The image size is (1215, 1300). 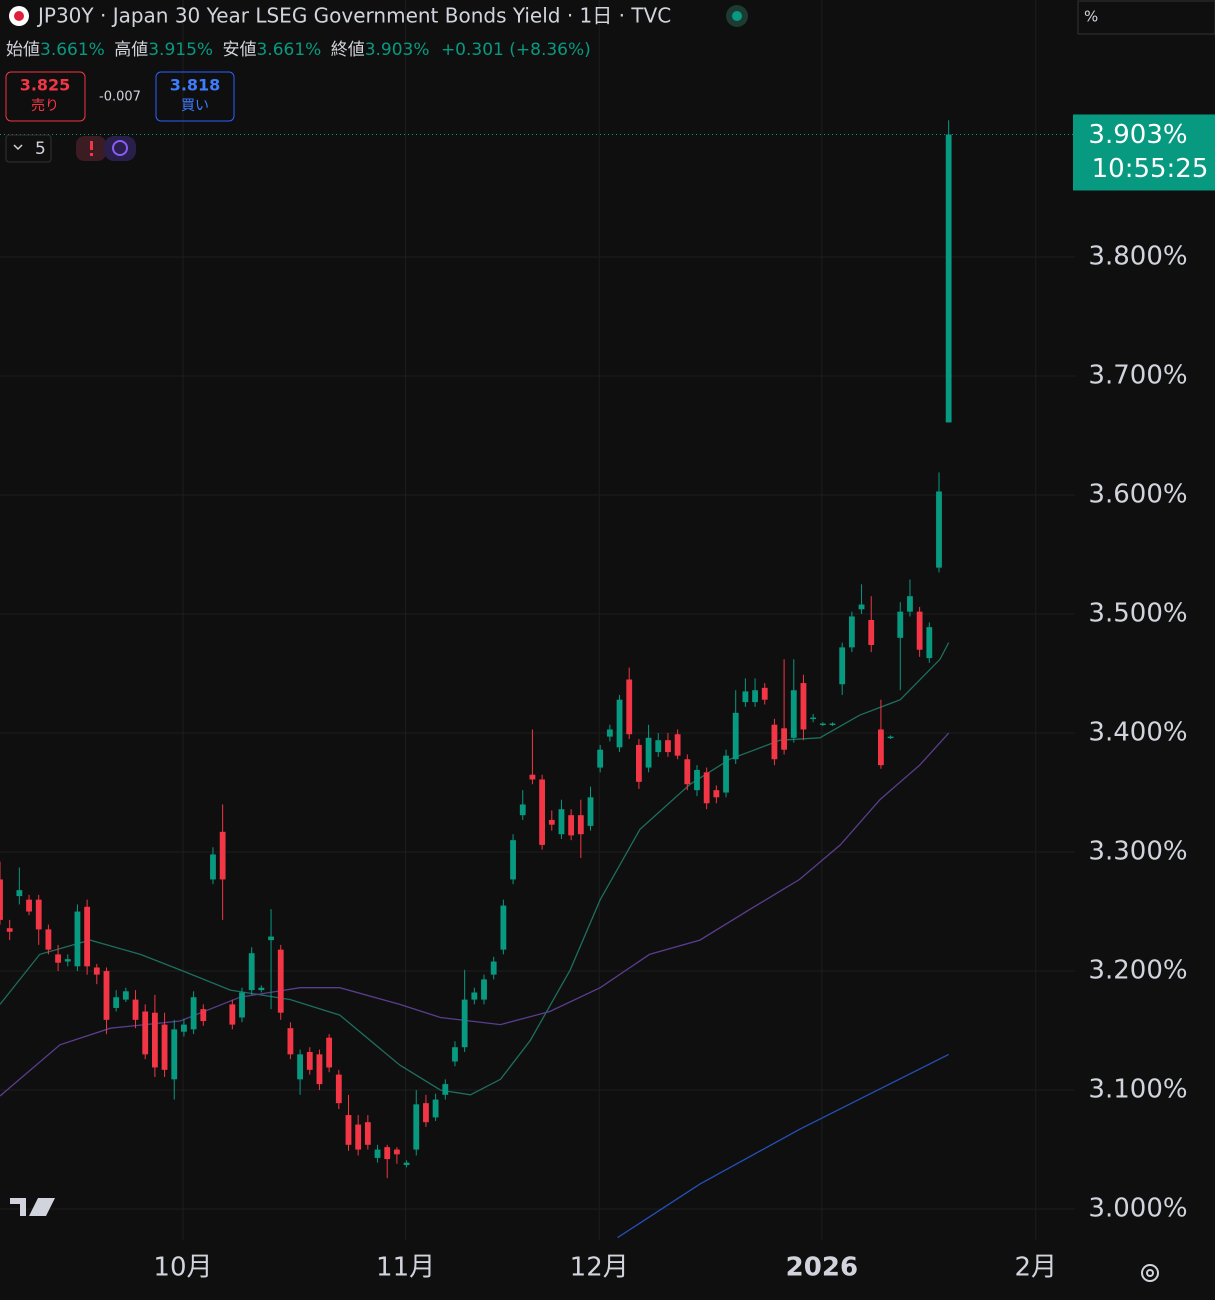 I want to click on buy-button, so click(x=195, y=96).